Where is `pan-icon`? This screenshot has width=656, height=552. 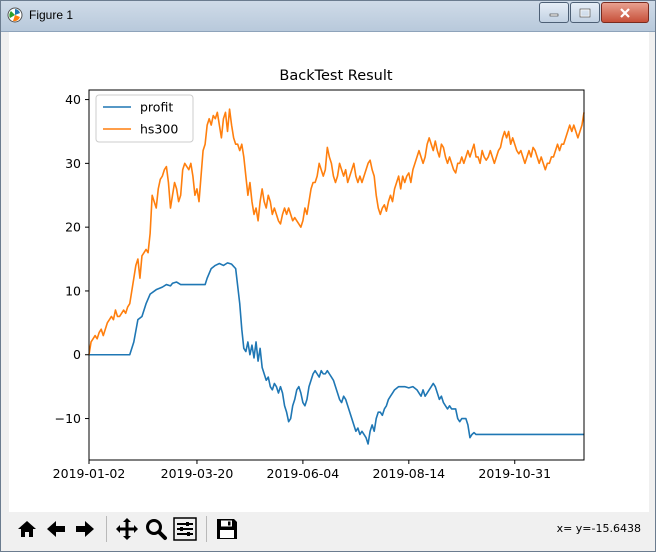
pan-icon is located at coordinates (127, 529).